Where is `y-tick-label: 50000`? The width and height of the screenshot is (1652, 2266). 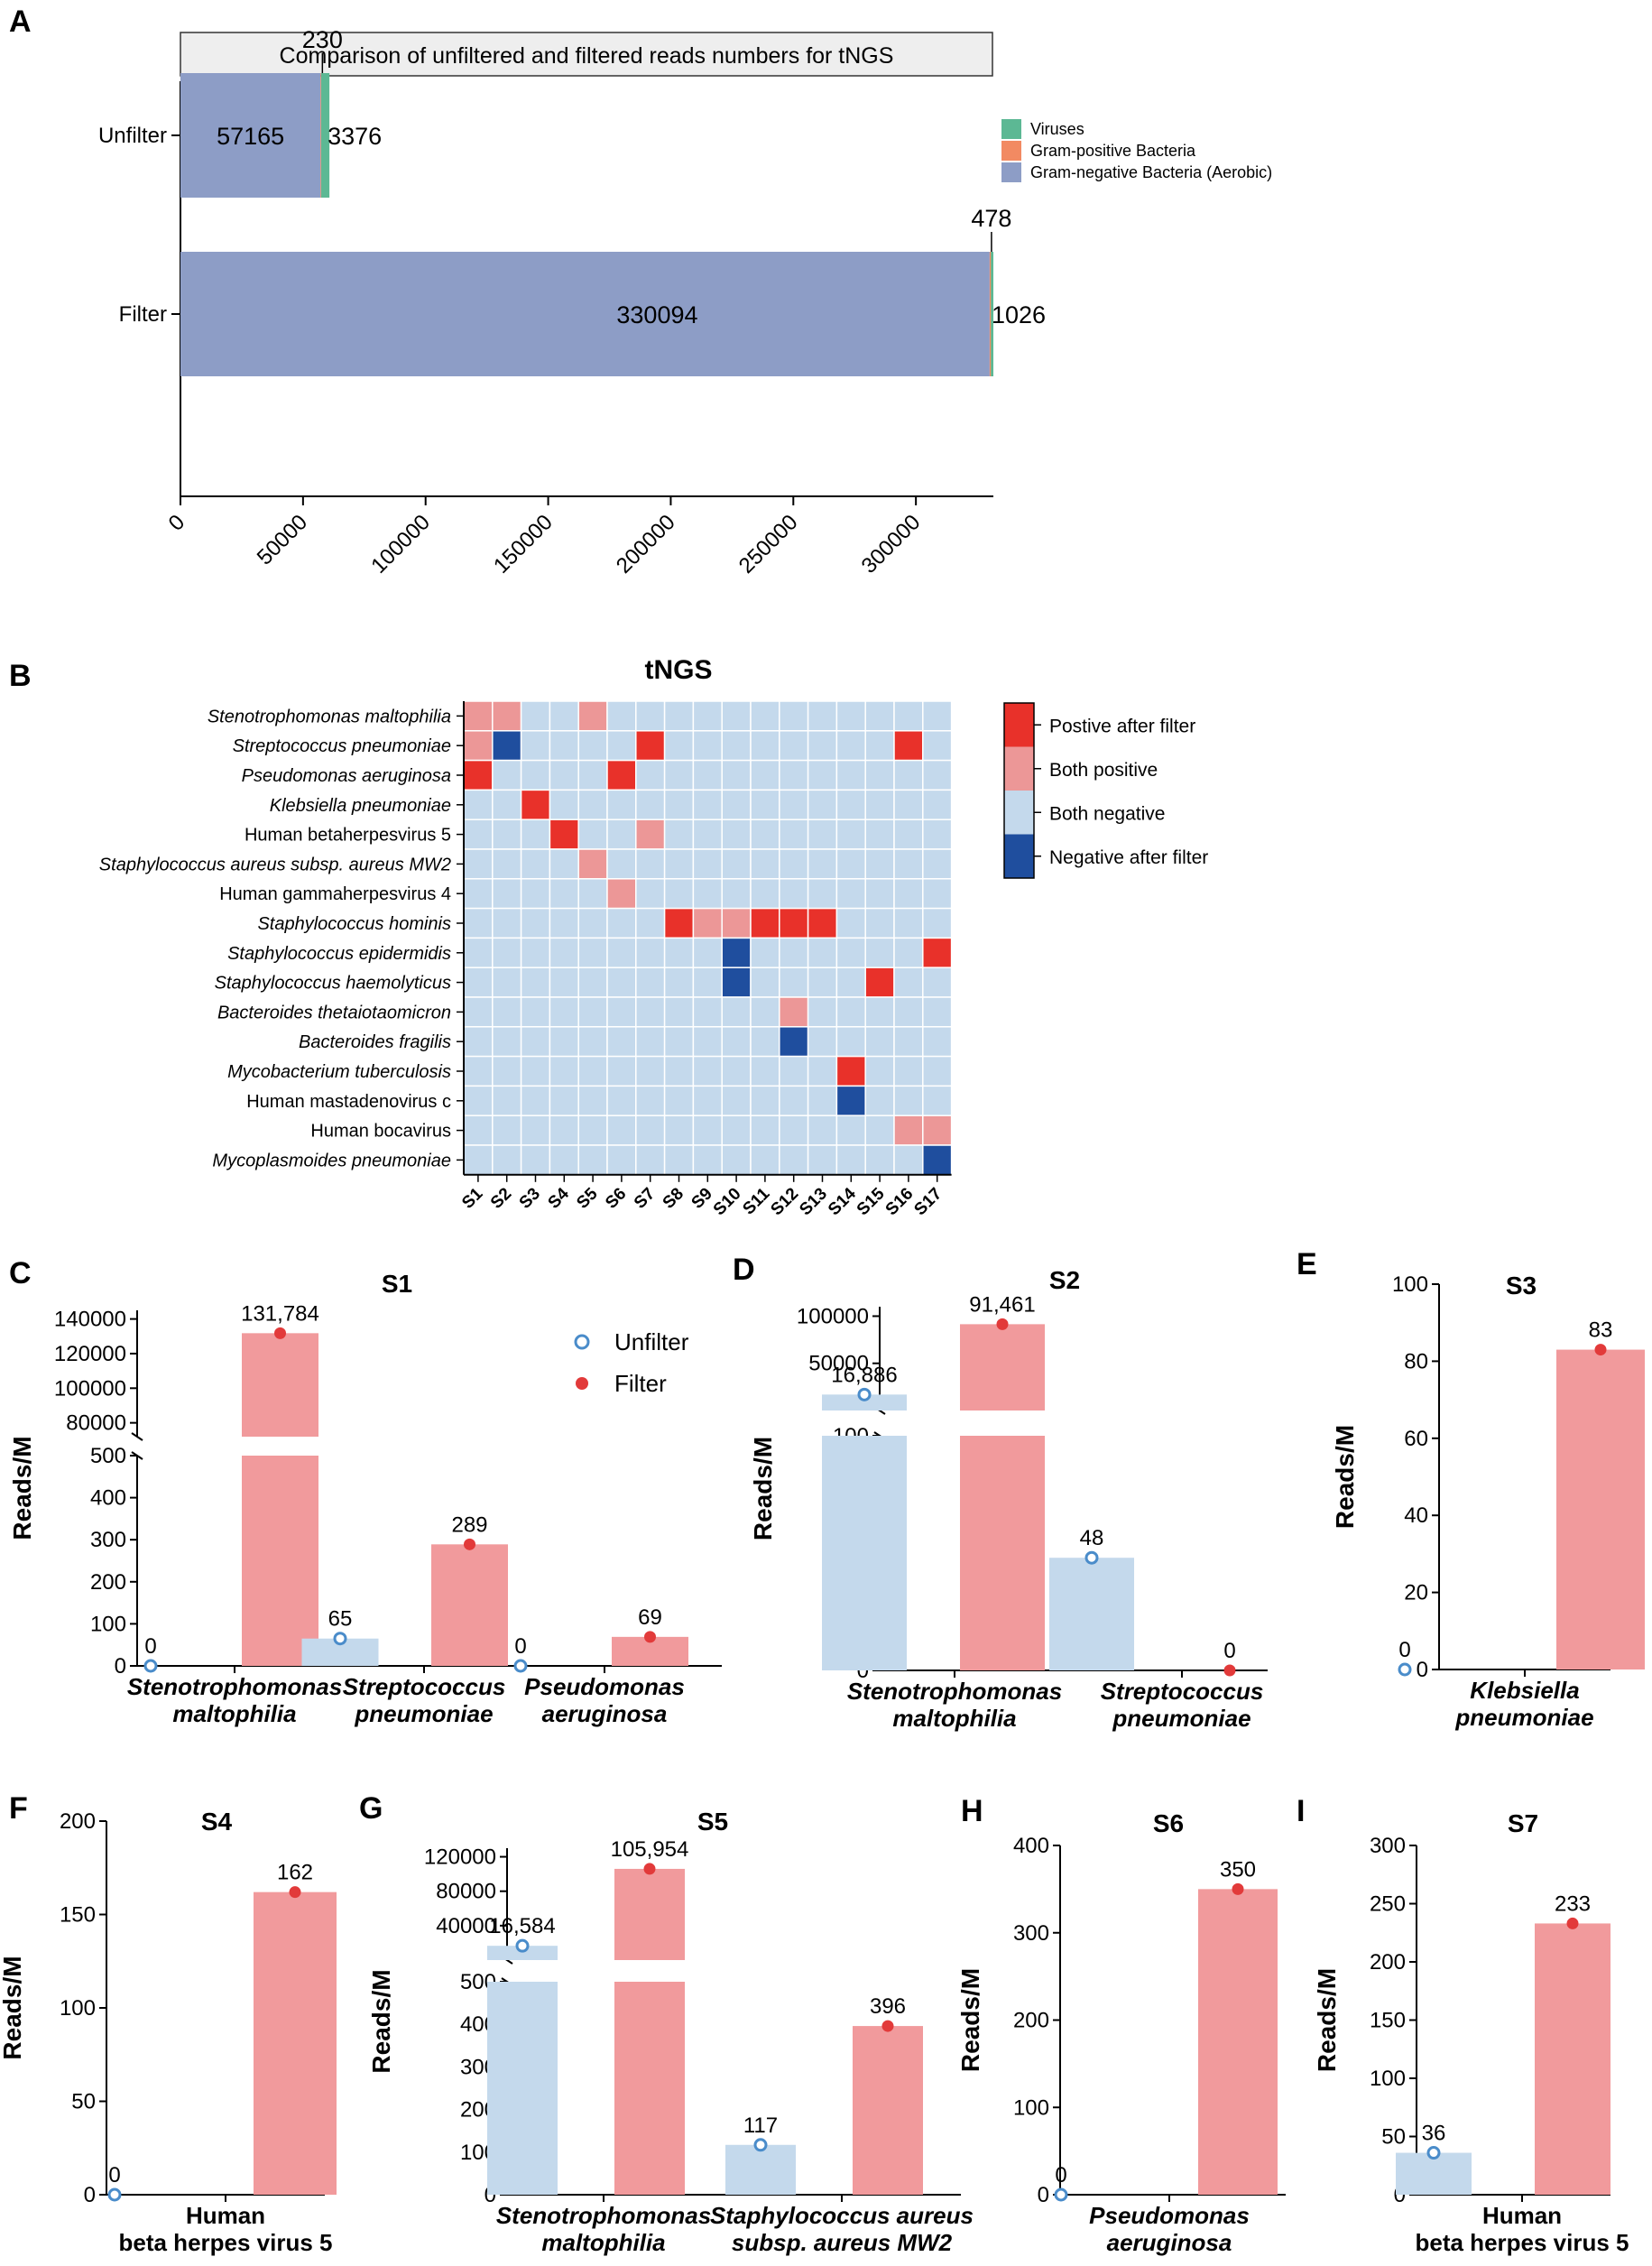
y-tick-label: 50000 is located at coordinates (838, 1364).